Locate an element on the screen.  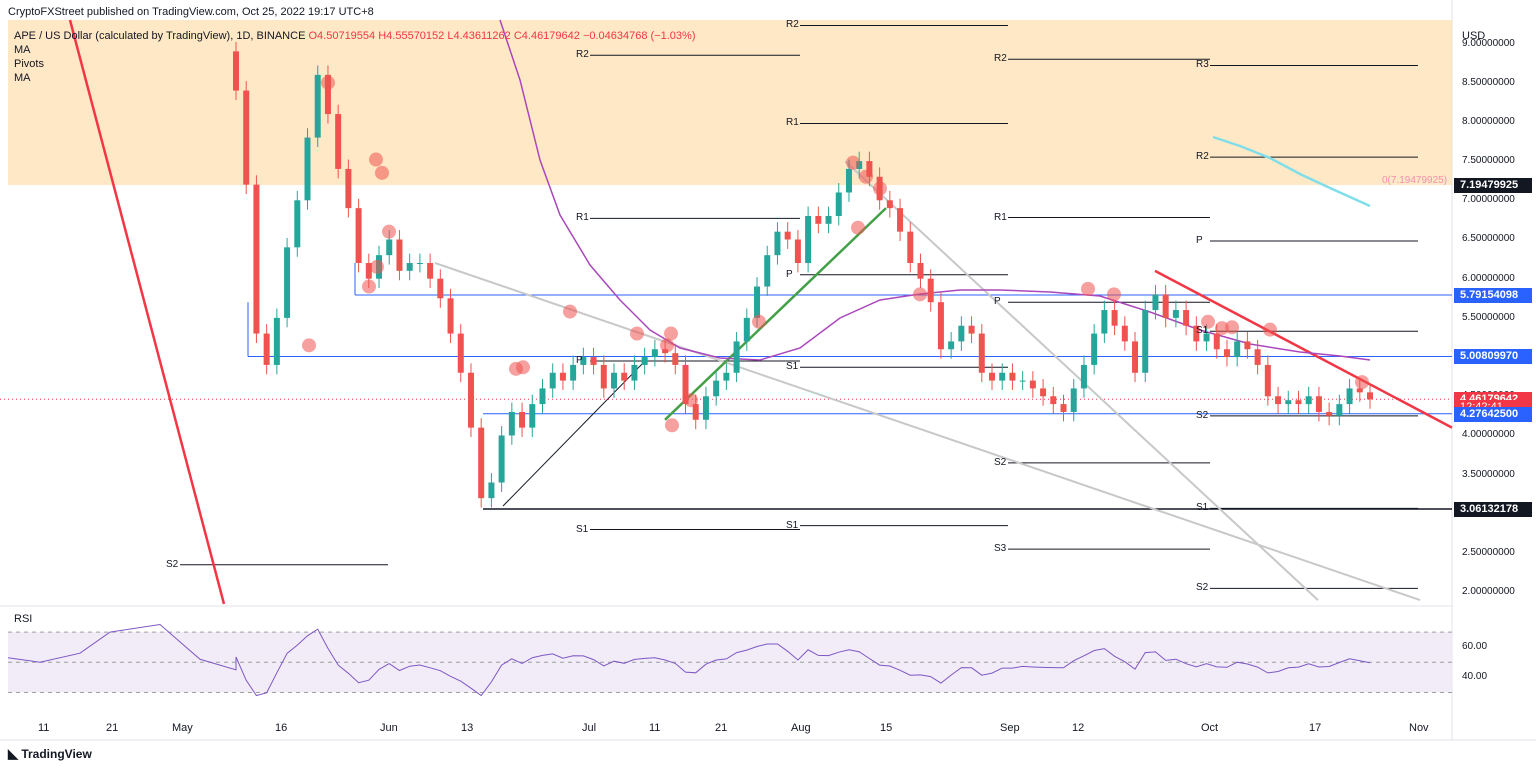
price-tick: 2.00000000 is located at coordinates (1488, 592).